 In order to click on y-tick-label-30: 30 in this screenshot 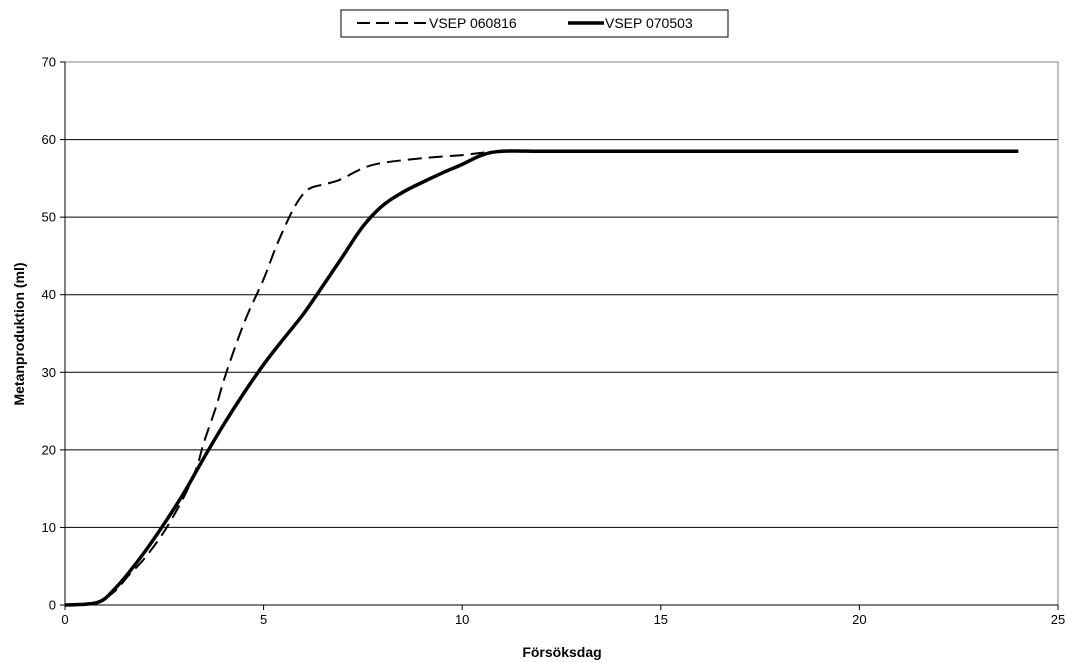, I will do `click(49, 372)`.